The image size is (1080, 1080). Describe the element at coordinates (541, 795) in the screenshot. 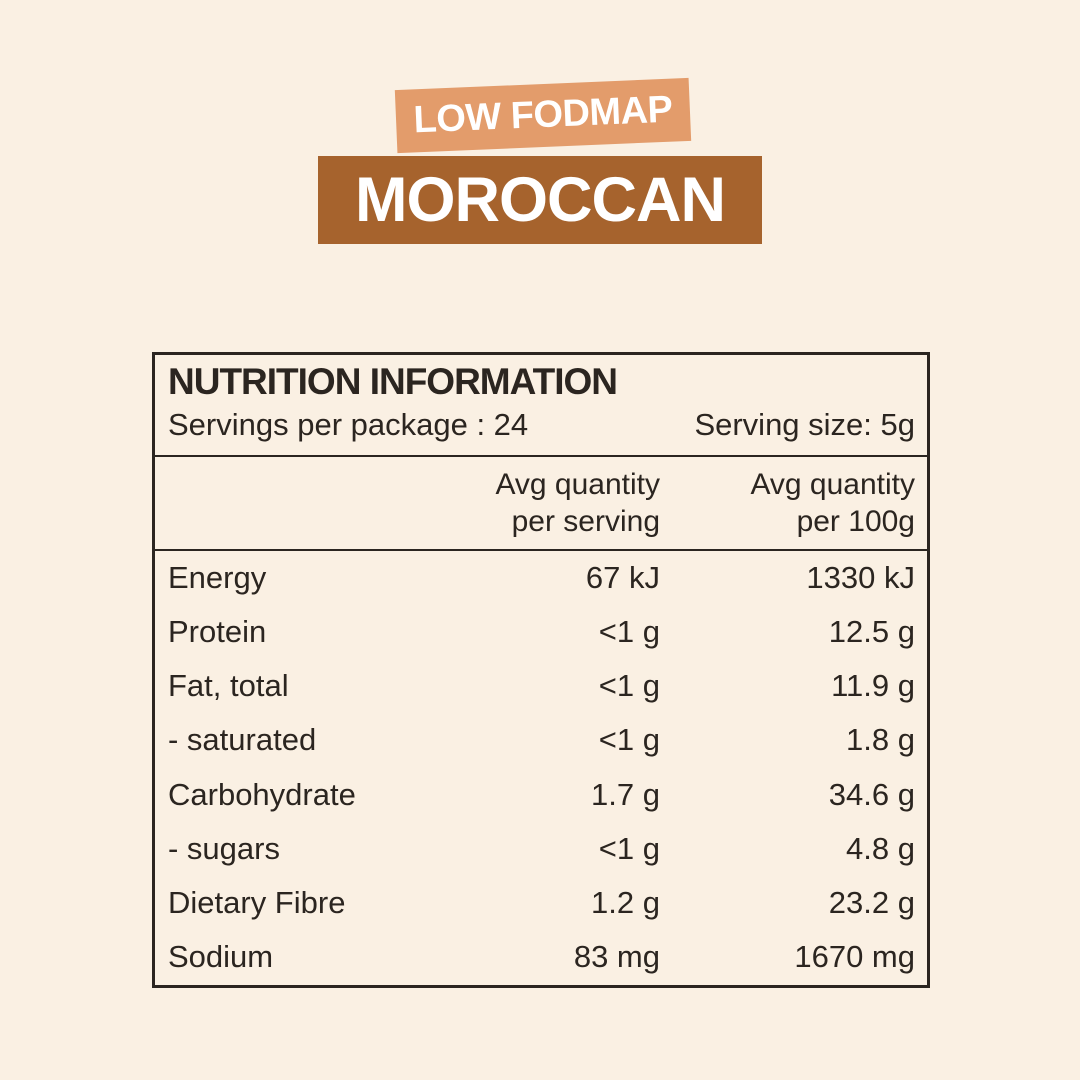

I see `nutrient-row: Carbohydrate 1.7 g 34.6 g` at that location.